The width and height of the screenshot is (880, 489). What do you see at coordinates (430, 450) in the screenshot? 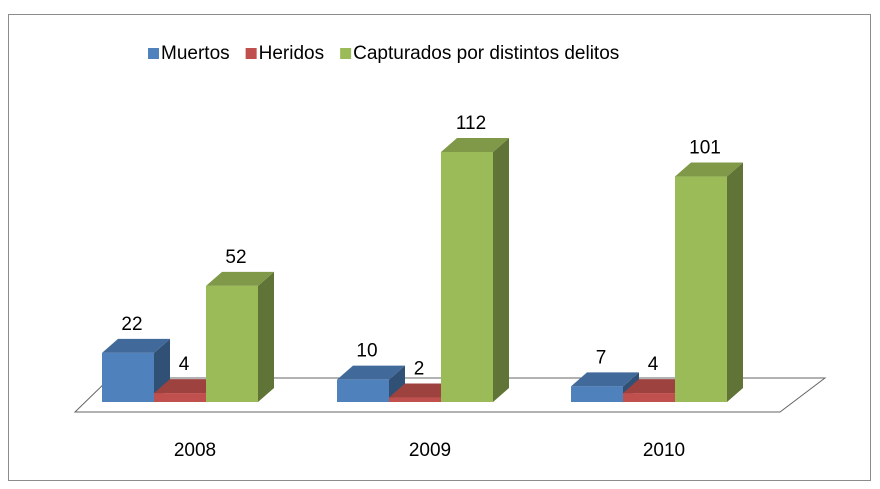
I see `x-tick-label: 2009` at bounding box center [430, 450].